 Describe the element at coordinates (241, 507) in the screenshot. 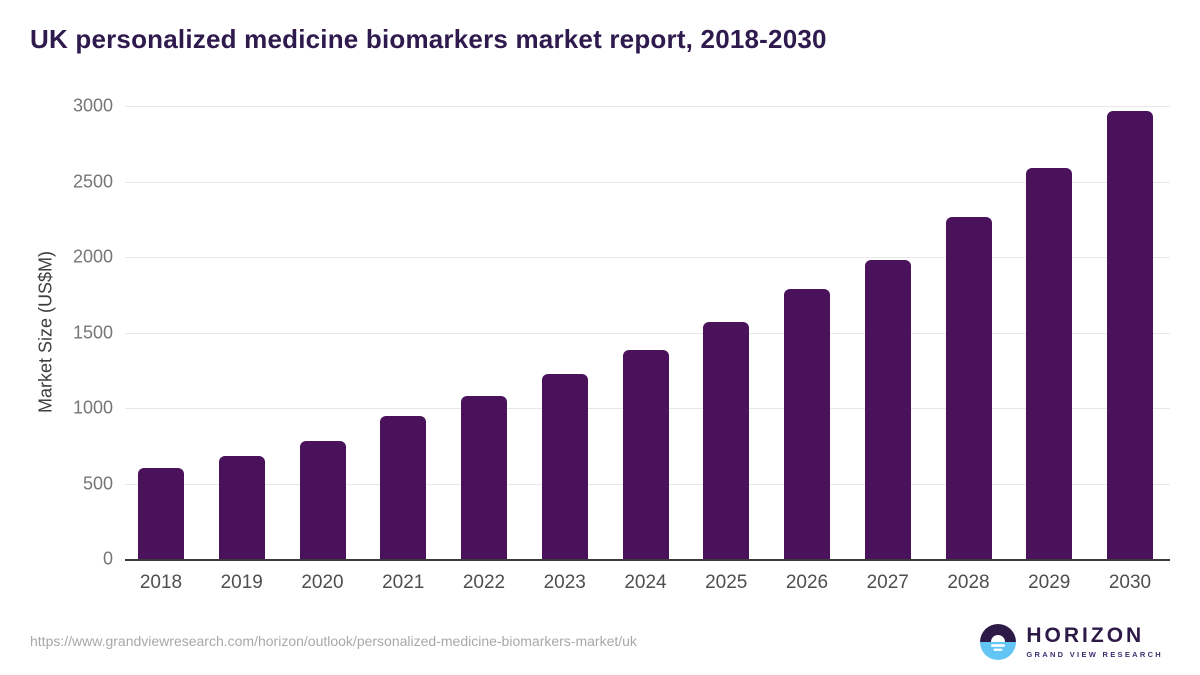

I see `bar-2019` at that location.